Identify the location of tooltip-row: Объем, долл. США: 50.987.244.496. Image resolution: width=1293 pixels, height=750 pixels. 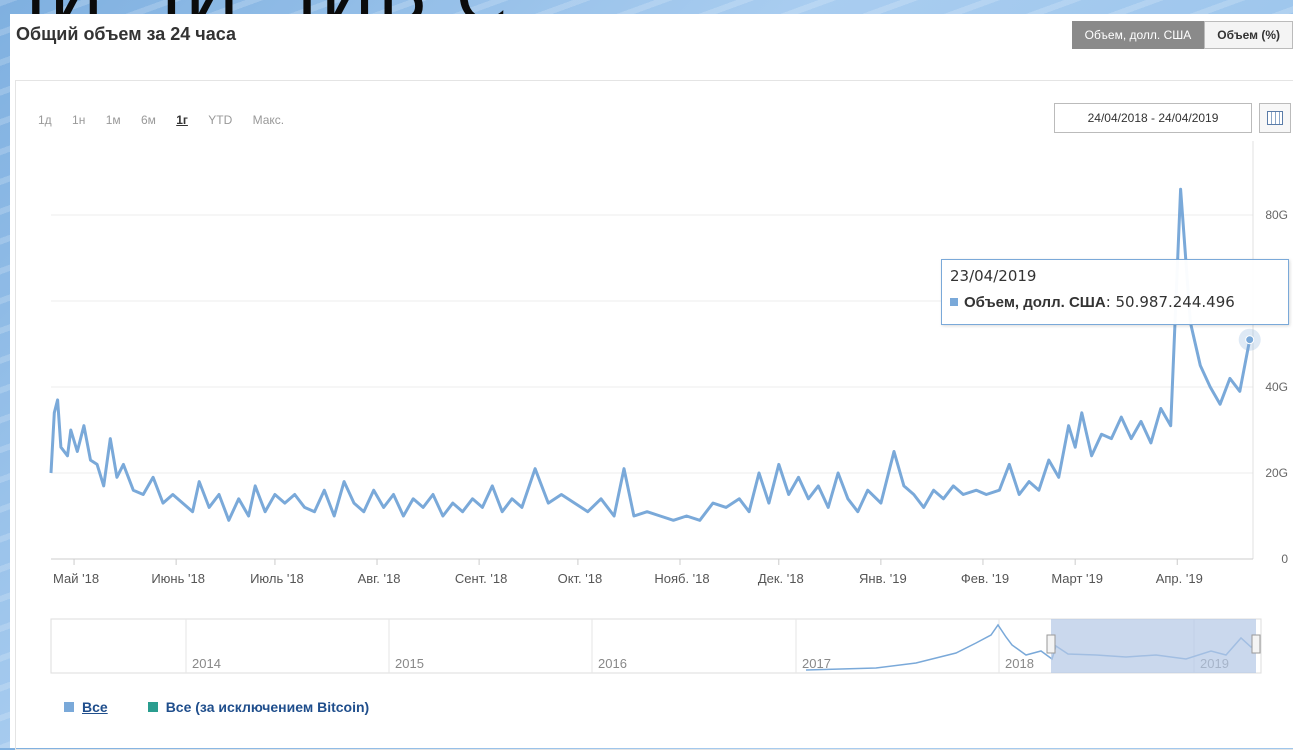
(1092, 302).